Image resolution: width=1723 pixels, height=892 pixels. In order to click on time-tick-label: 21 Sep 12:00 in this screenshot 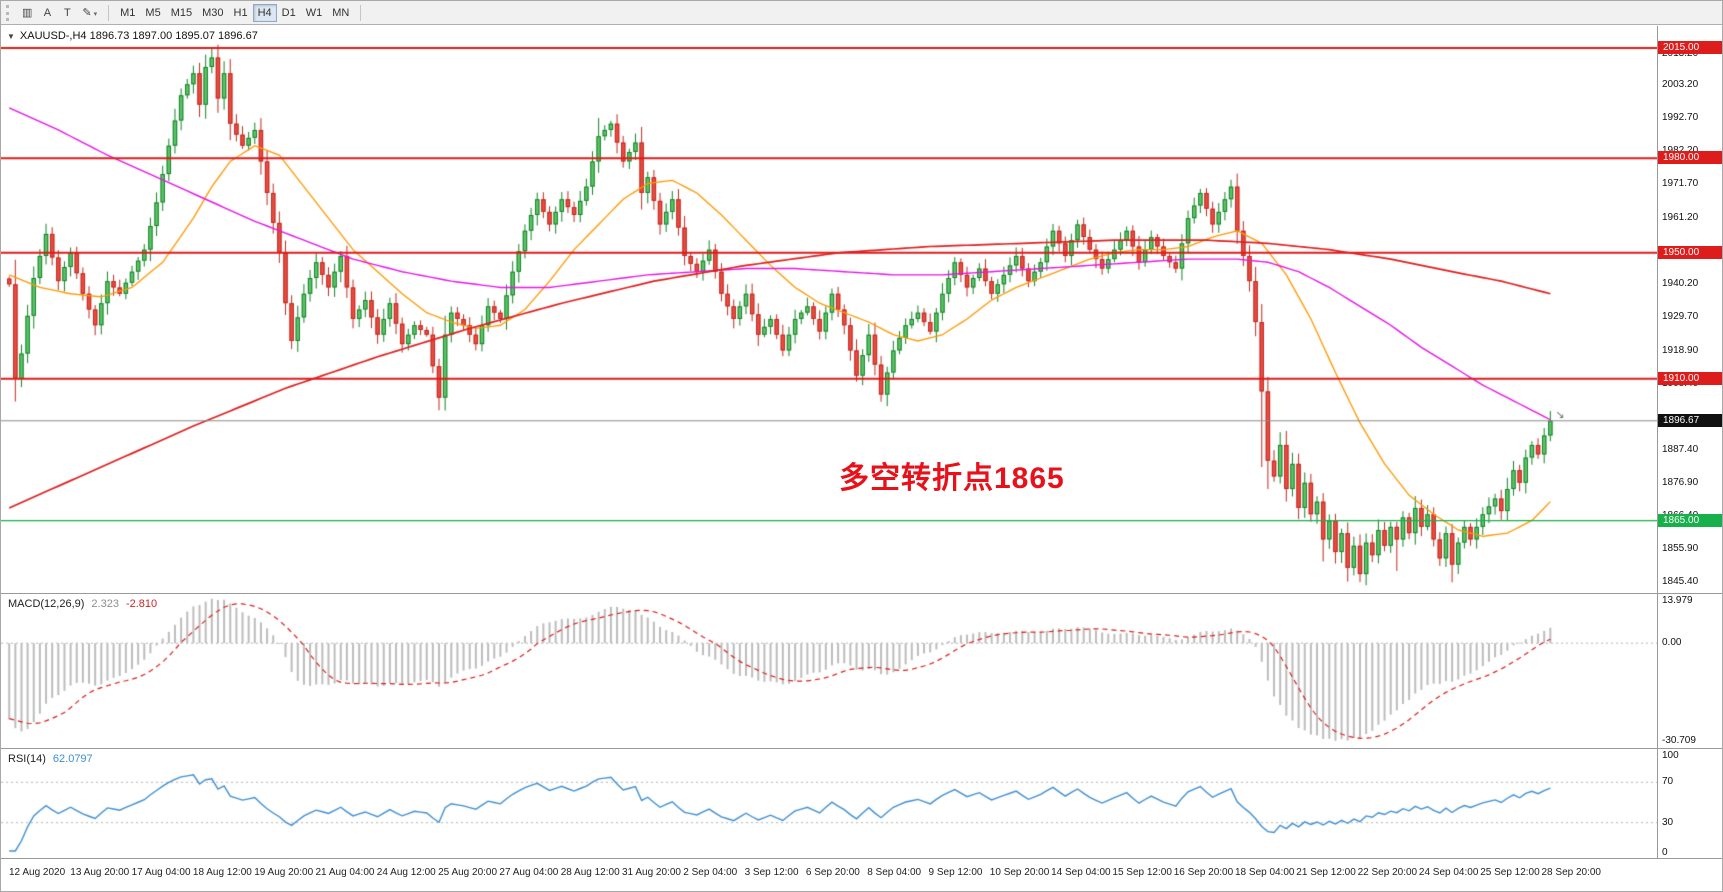, I will do `click(1326, 872)`.